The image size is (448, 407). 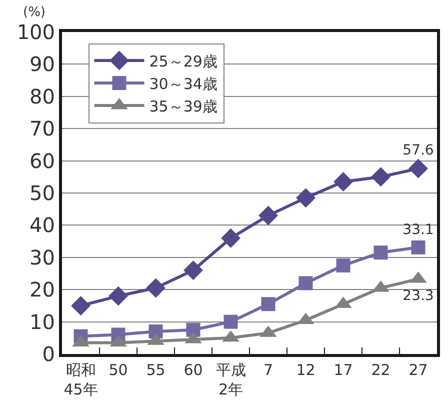 What do you see at coordinates (268, 370) in the screenshot?
I see `x-tick-label: 7` at bounding box center [268, 370].